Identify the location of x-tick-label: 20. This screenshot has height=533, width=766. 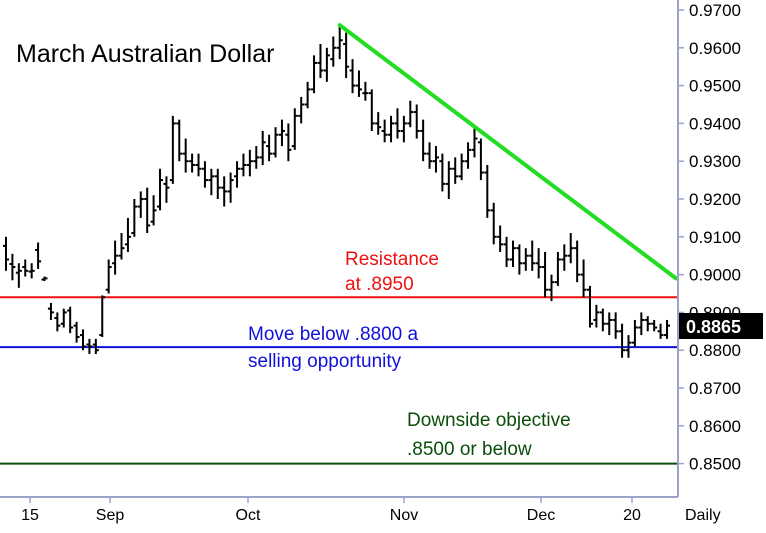
(632, 515).